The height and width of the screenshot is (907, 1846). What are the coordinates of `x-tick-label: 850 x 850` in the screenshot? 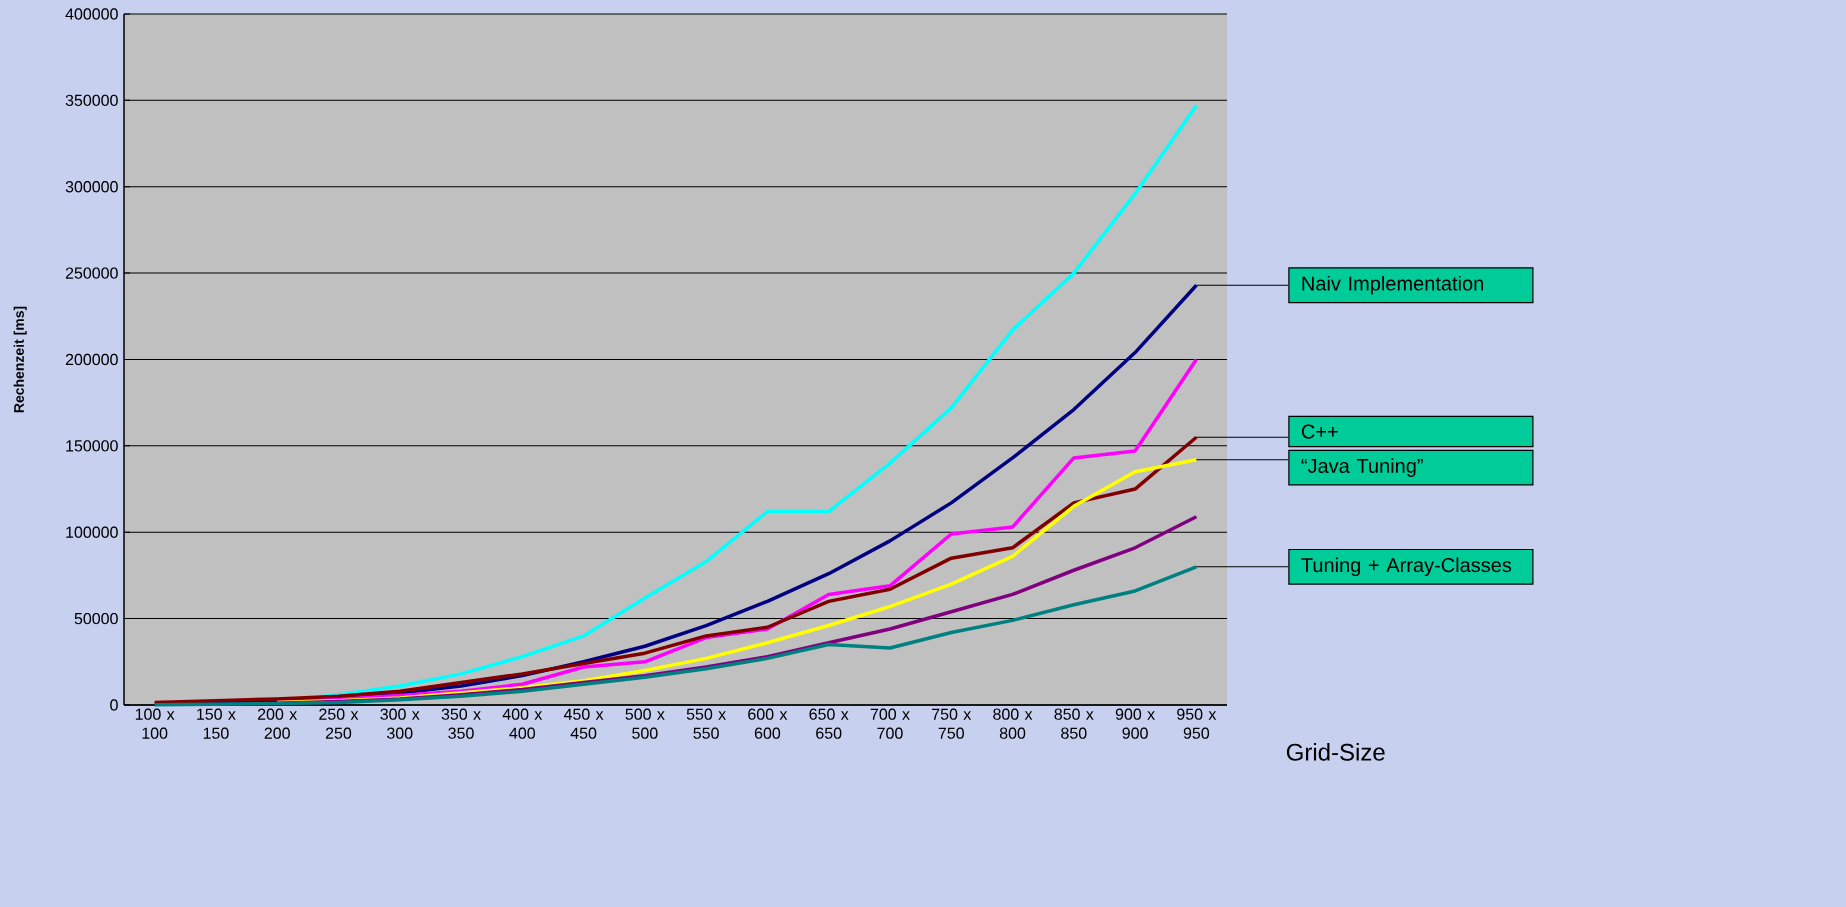 It's located at (1074, 723).